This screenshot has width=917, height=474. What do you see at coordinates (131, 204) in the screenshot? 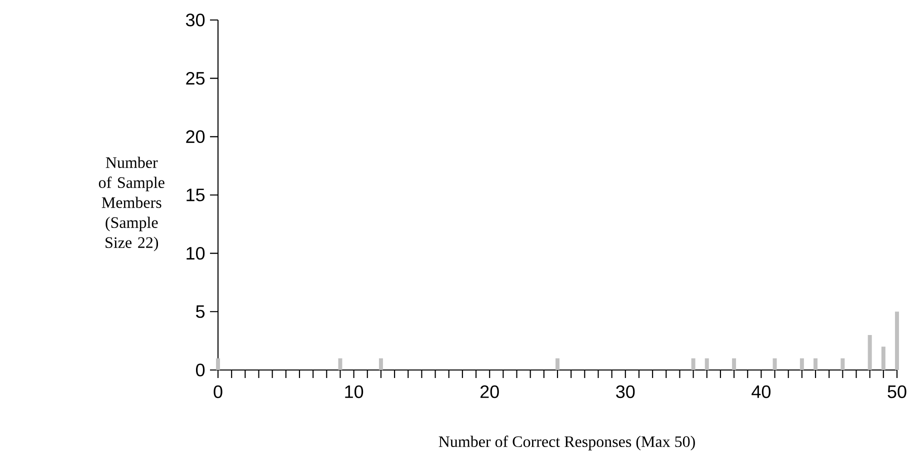
I see `y-axis-title: Number of Sample Members (Sample Size 22)` at bounding box center [131, 204].